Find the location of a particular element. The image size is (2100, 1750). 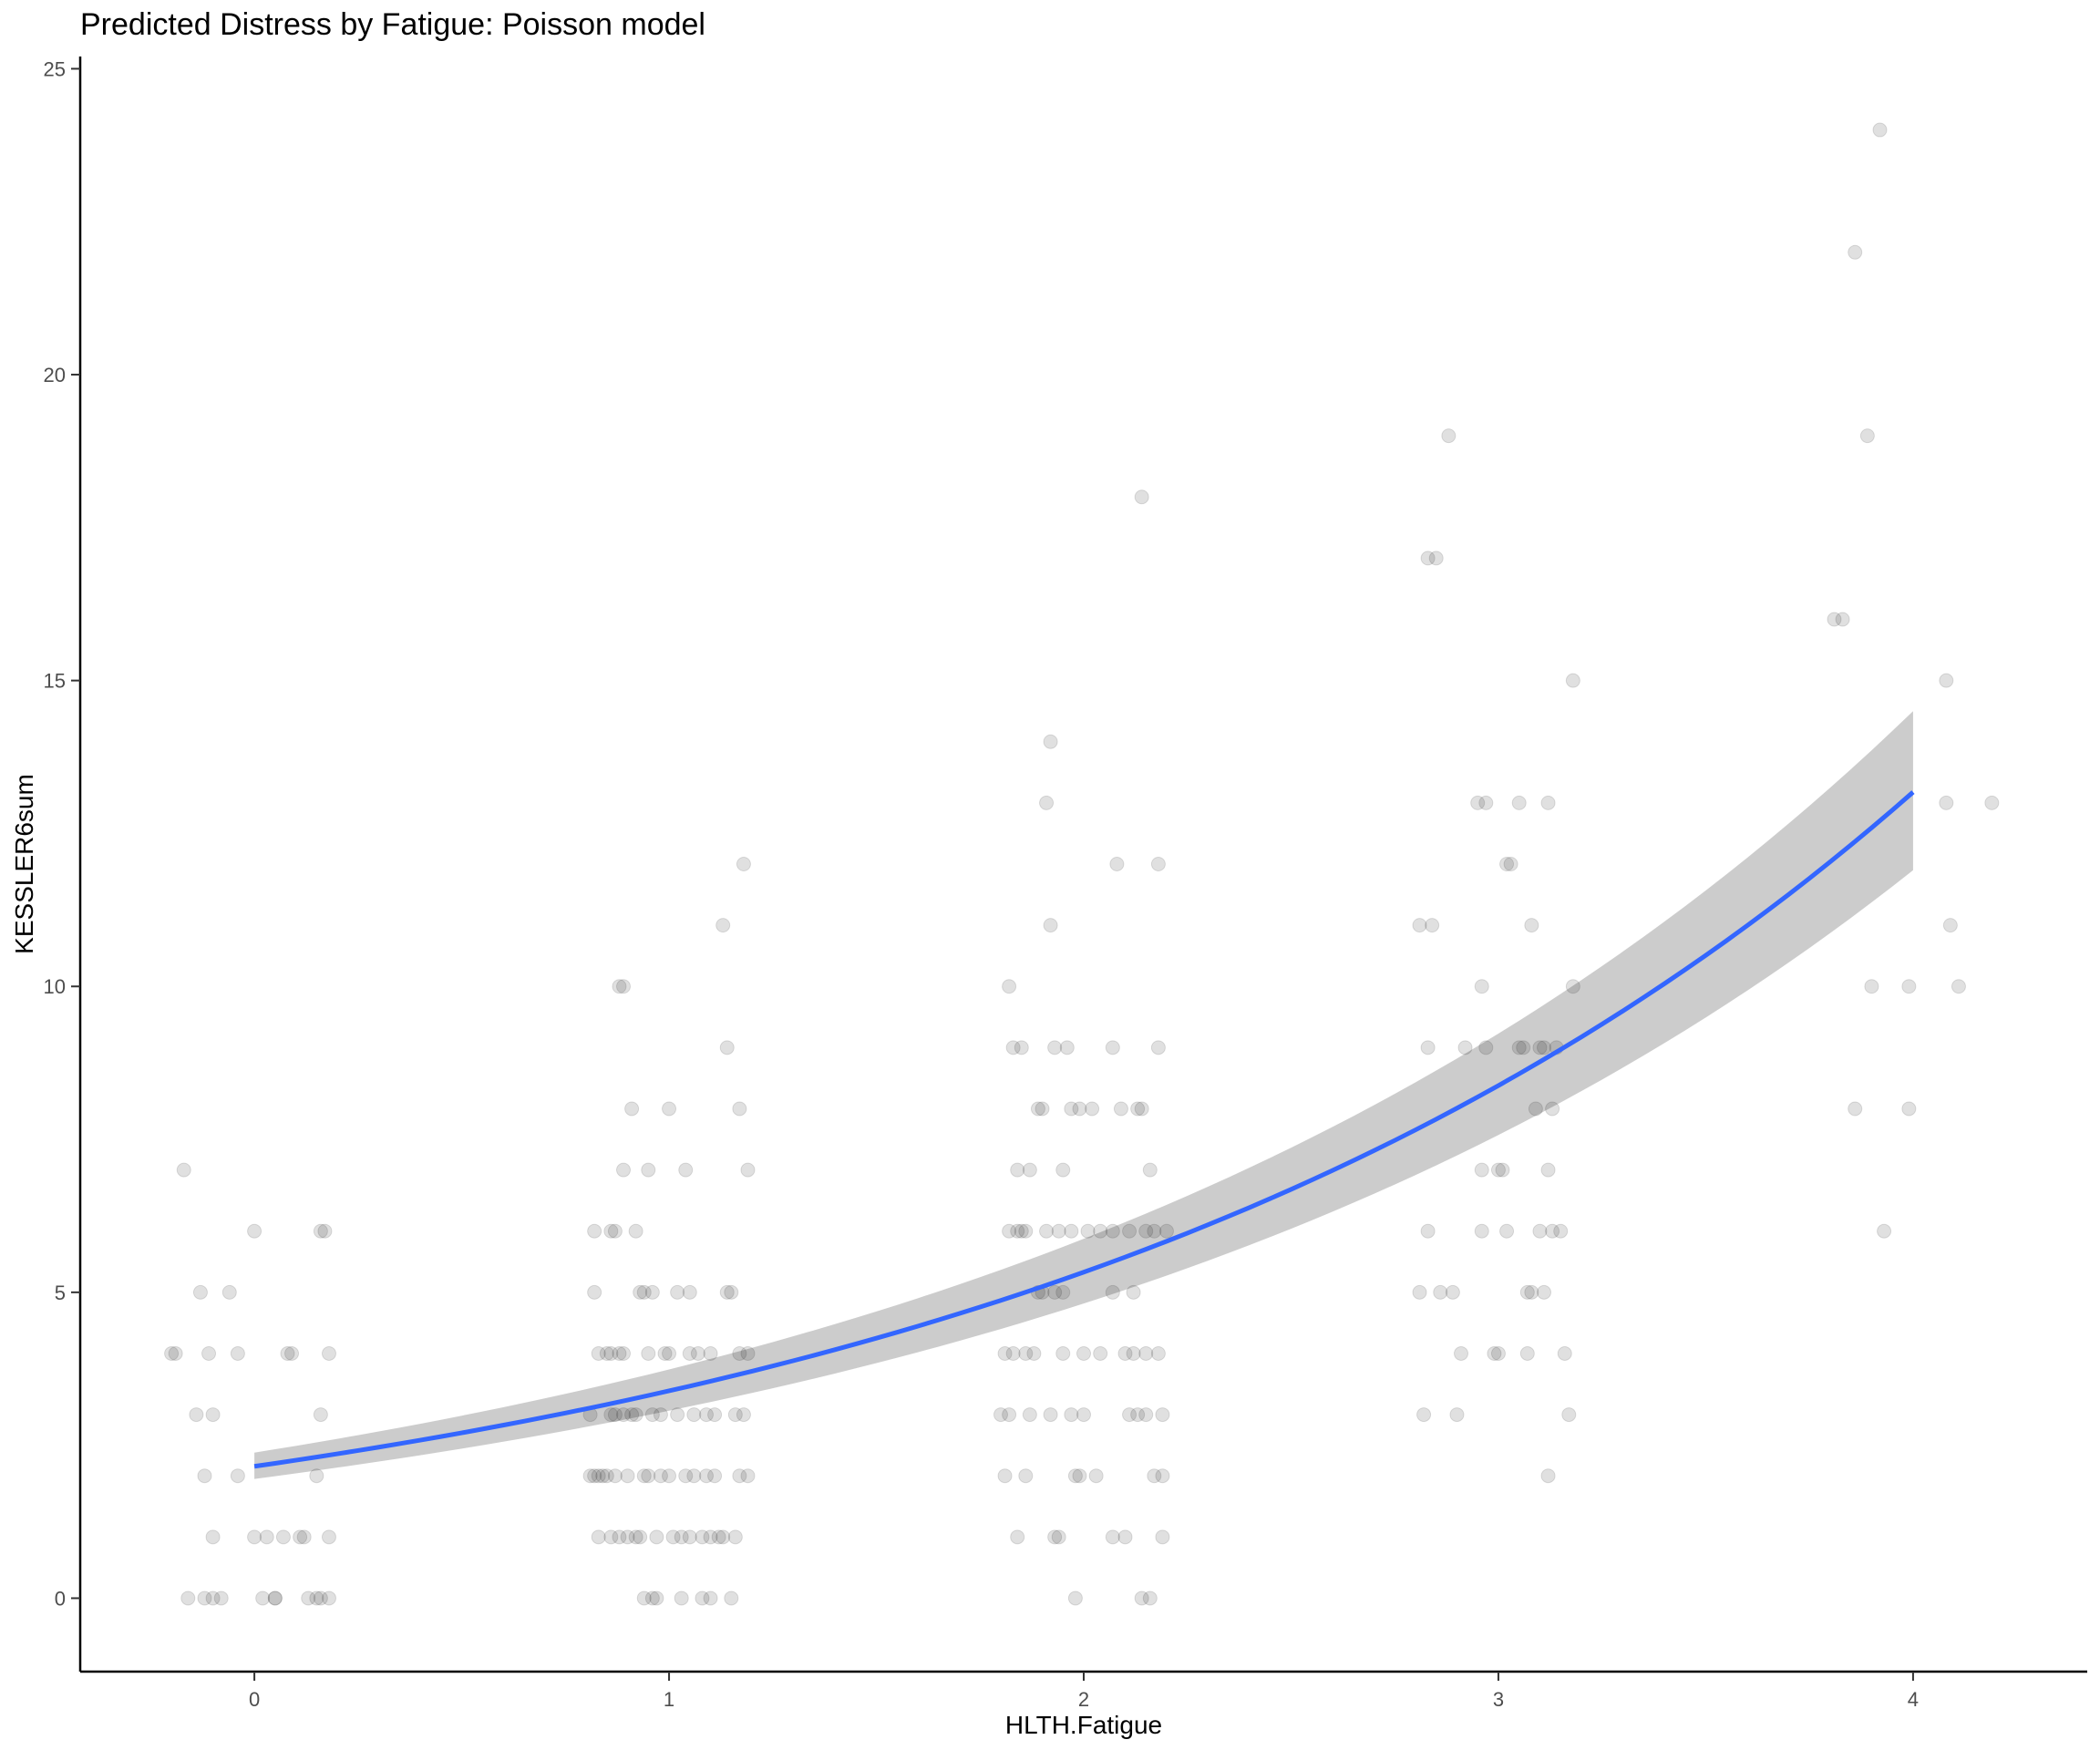

y-tick-label: 15 is located at coordinates (55, 681).